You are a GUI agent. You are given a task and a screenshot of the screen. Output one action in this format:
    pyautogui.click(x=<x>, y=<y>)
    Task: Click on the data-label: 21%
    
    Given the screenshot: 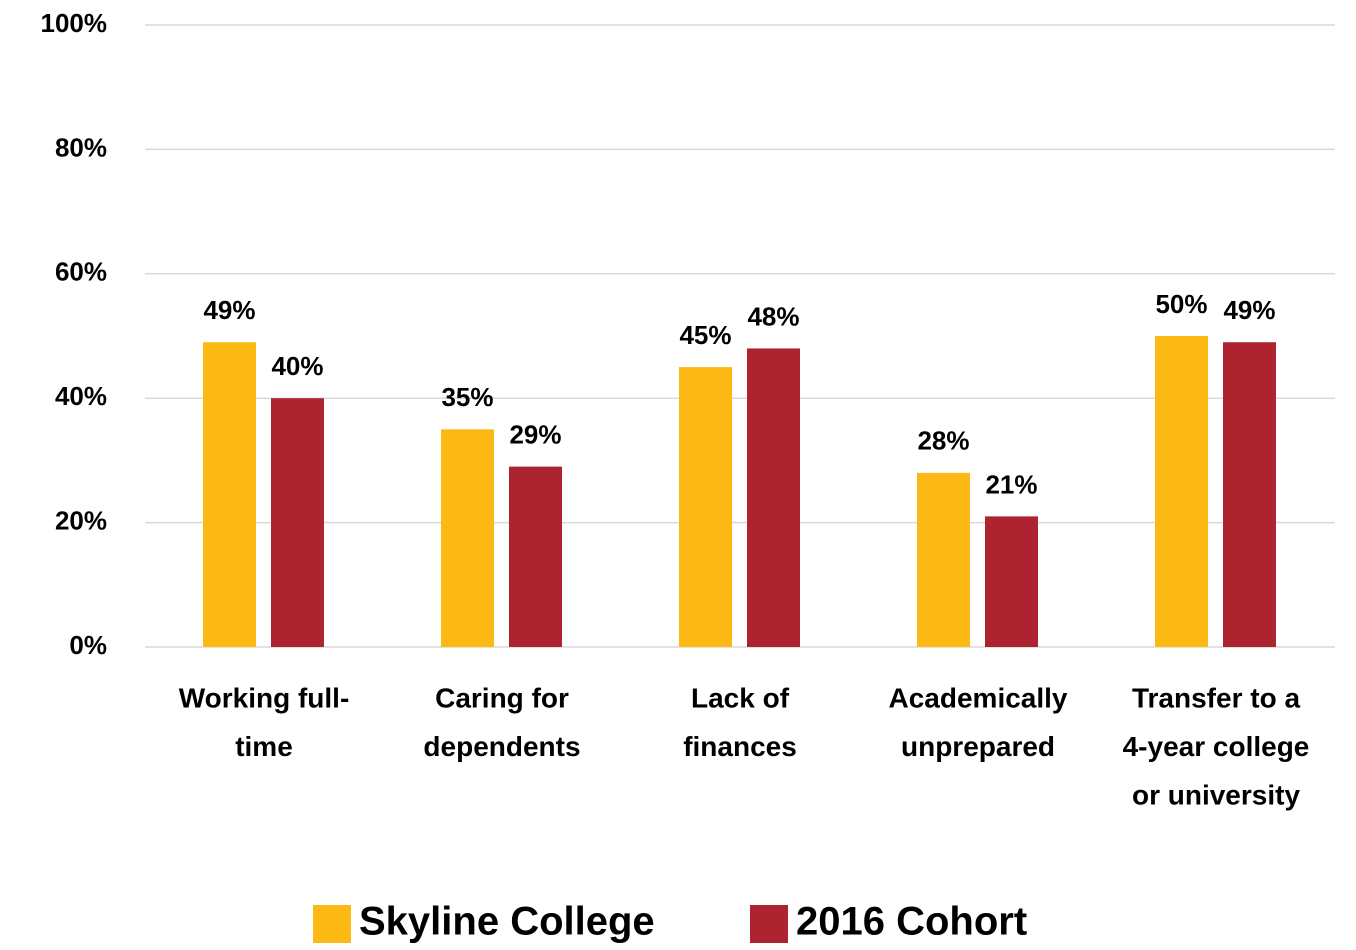 What is the action you would take?
    pyautogui.click(x=1011, y=484)
    